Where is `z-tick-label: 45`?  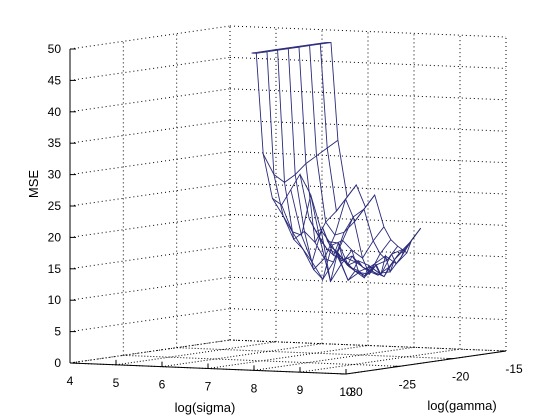
z-tick-label: 45 is located at coordinates (55, 80).